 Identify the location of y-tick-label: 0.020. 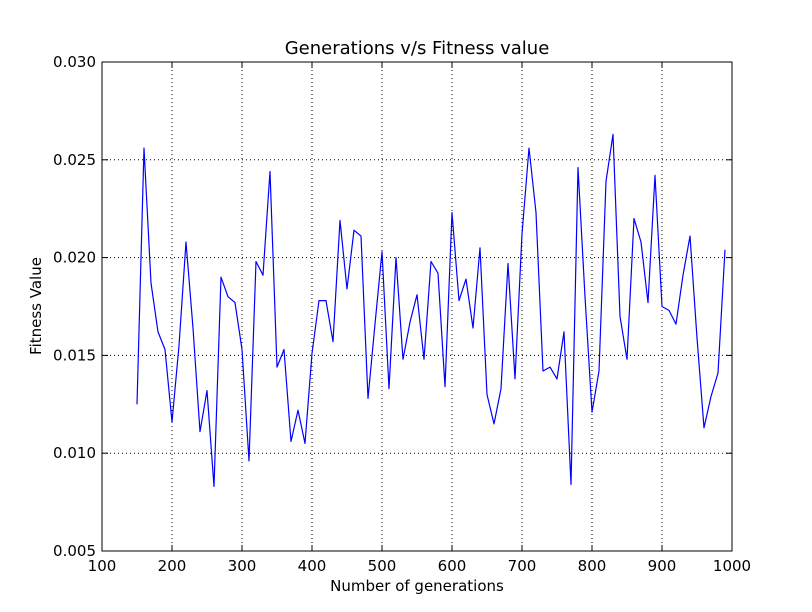
(74, 258).